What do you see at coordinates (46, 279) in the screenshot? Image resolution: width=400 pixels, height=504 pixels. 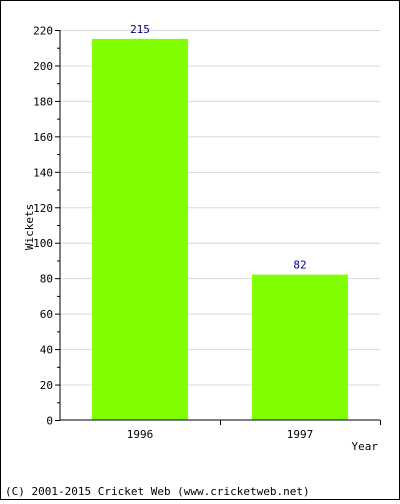 I see `y-tick-label: 80` at bounding box center [46, 279].